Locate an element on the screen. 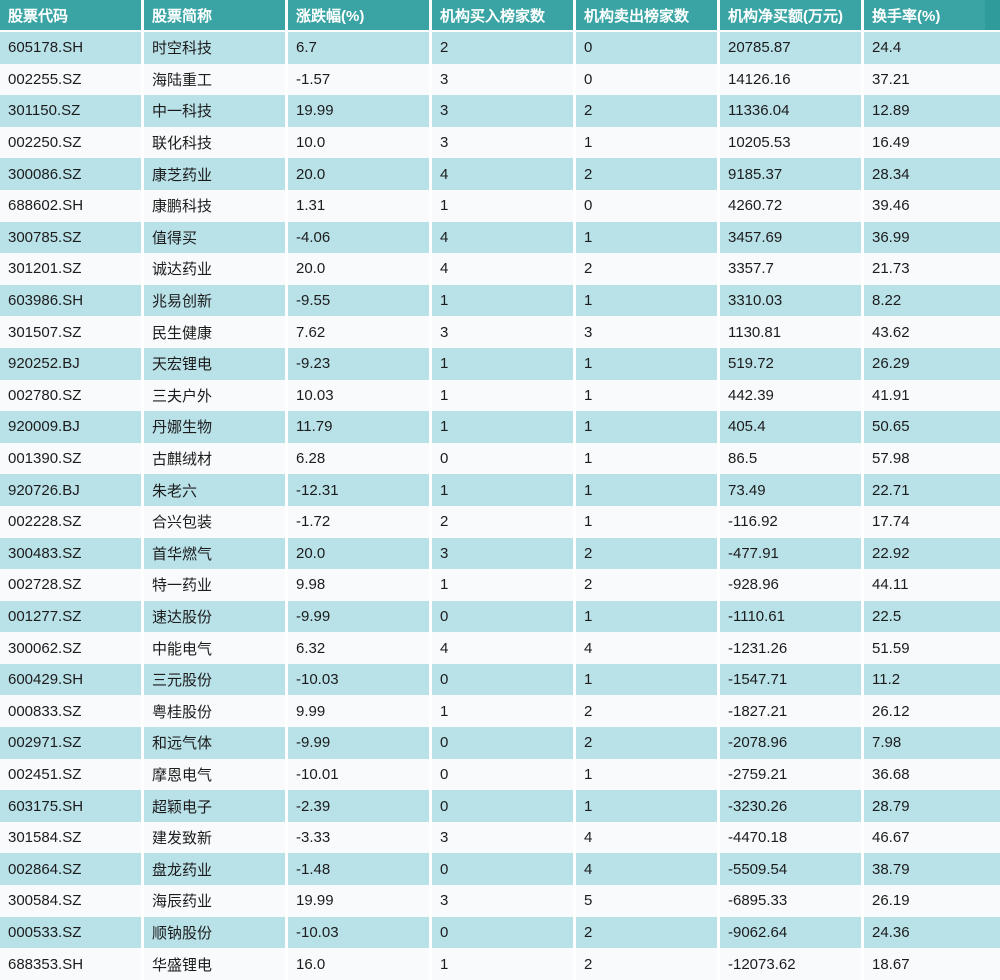 The height and width of the screenshot is (980, 1000). cell-name: 时空科技 is located at coordinates (216, 48).